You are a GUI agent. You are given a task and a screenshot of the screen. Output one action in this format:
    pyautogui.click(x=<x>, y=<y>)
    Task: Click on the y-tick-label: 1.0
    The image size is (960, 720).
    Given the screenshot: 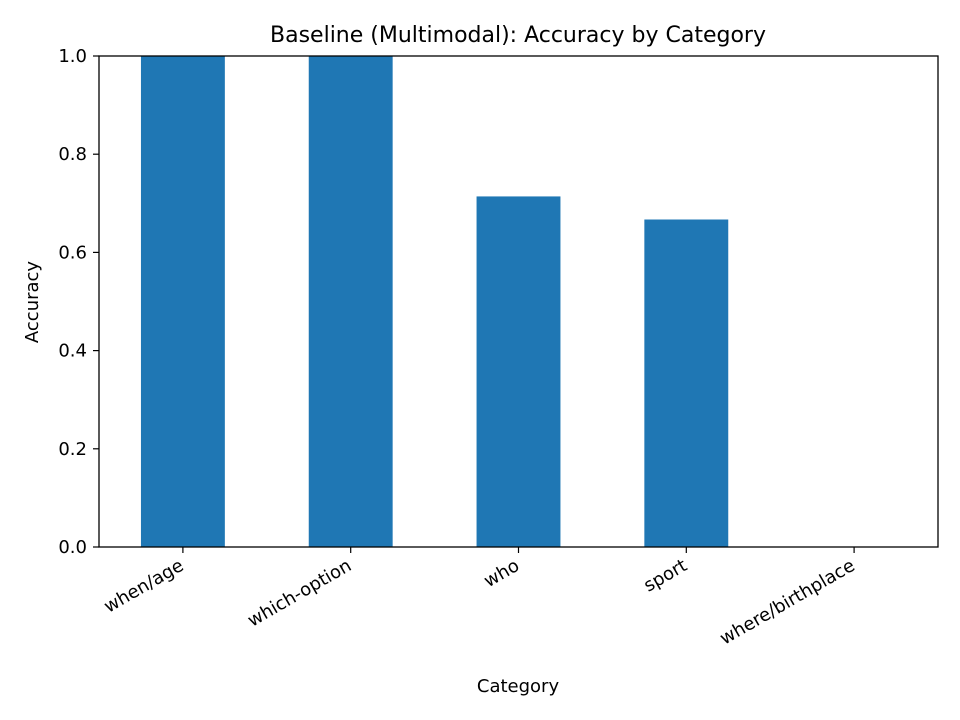 What is the action you would take?
    pyautogui.click(x=72, y=56)
    